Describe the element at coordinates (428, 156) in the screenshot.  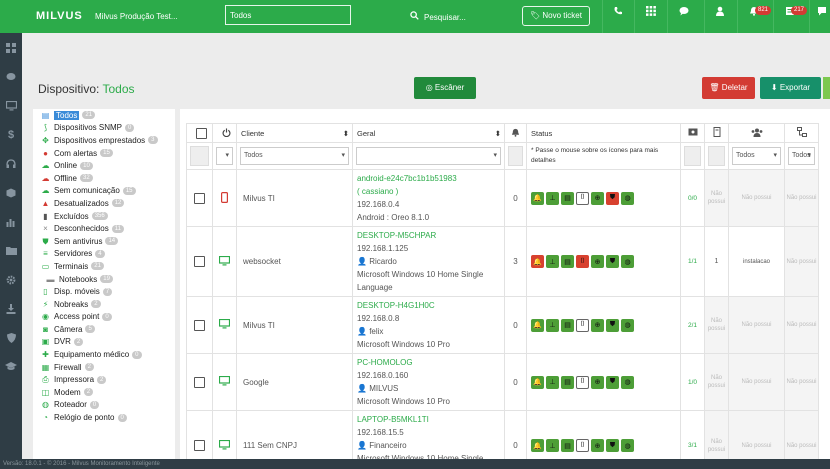
I see `general-filter-input` at that location.